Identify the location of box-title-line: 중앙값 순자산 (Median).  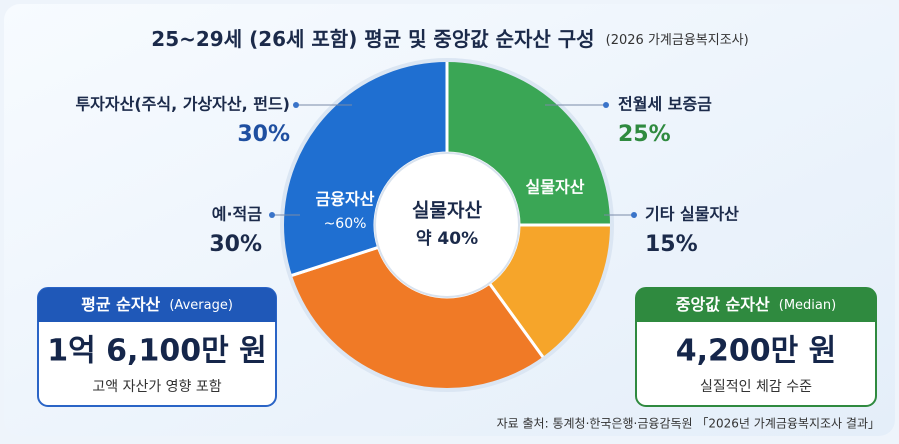
(756, 304).